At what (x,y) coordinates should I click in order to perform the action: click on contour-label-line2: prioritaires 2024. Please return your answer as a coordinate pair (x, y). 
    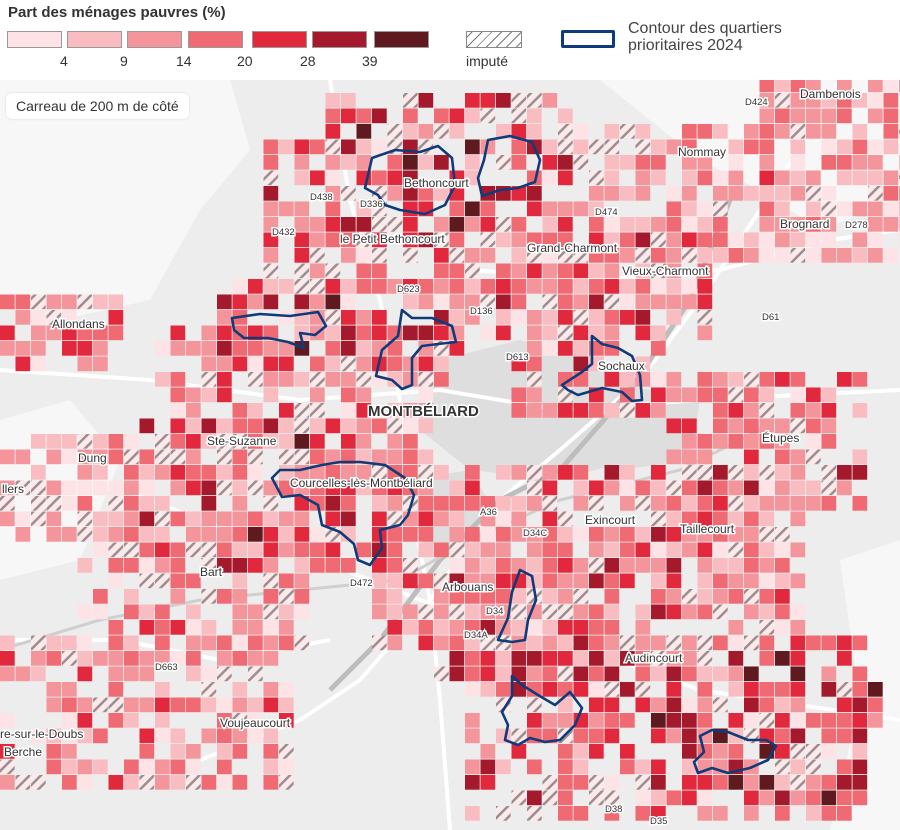
    Looking at the image, I should click on (685, 45).